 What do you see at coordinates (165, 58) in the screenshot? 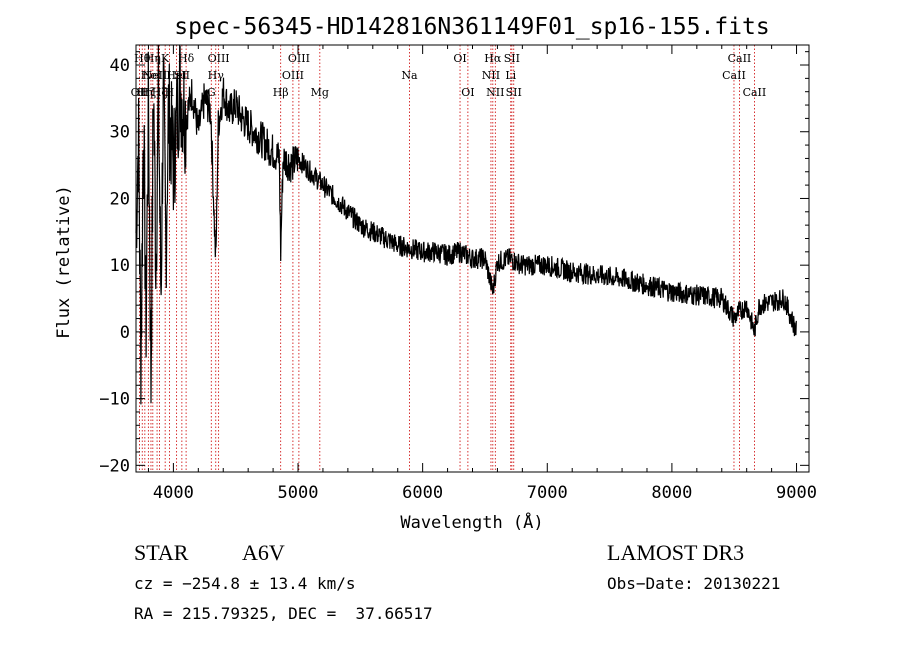
I see `line-label-8: K` at bounding box center [165, 58].